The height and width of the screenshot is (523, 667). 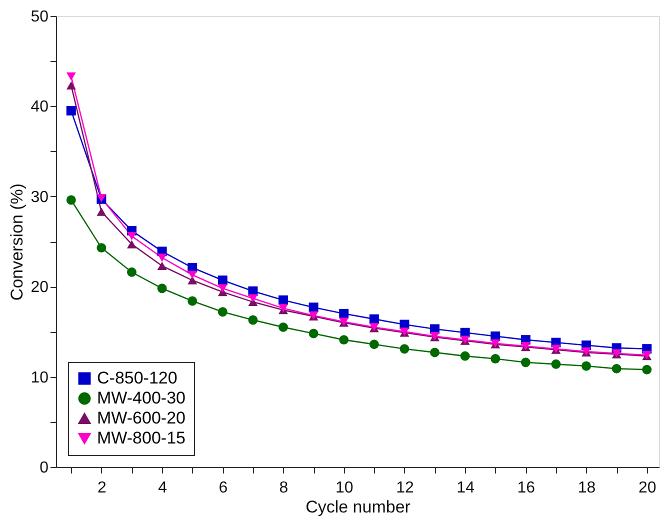 What do you see at coordinates (223, 488) in the screenshot?
I see `x-tick-label: 6` at bounding box center [223, 488].